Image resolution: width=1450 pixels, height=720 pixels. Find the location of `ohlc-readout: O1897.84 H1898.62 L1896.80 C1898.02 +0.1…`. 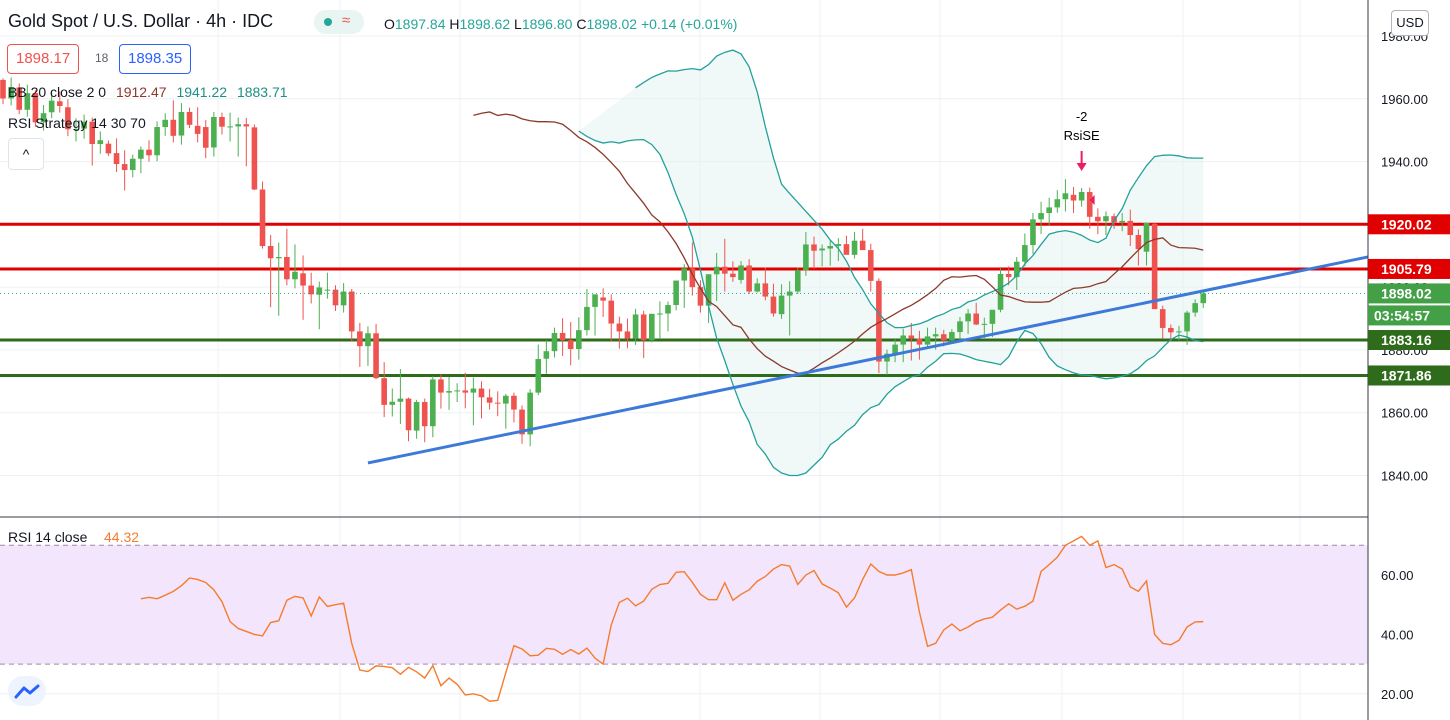

ohlc-readout: O1897.84 H1898.62 L1896.80 C1898.02 +0.1… is located at coordinates (560, 24).